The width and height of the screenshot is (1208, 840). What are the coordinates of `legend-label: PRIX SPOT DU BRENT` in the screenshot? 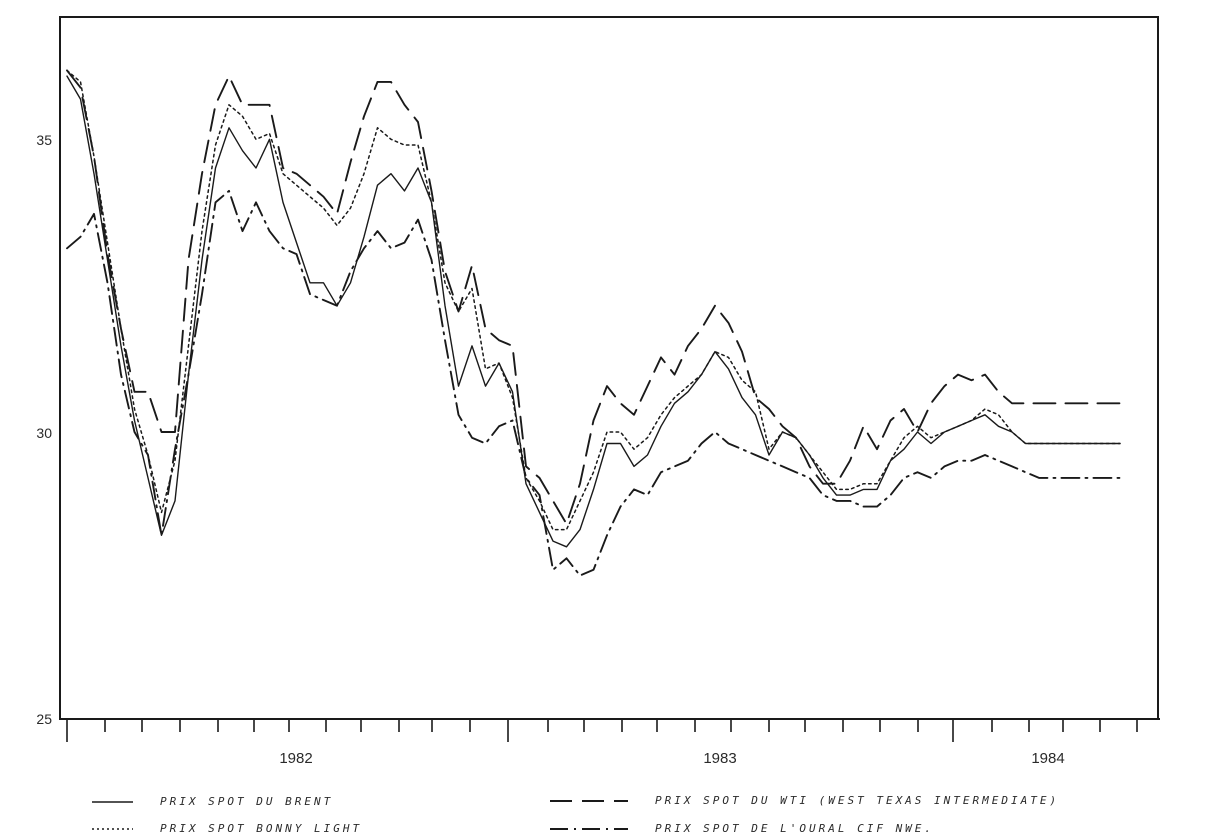 It's located at (246, 801).